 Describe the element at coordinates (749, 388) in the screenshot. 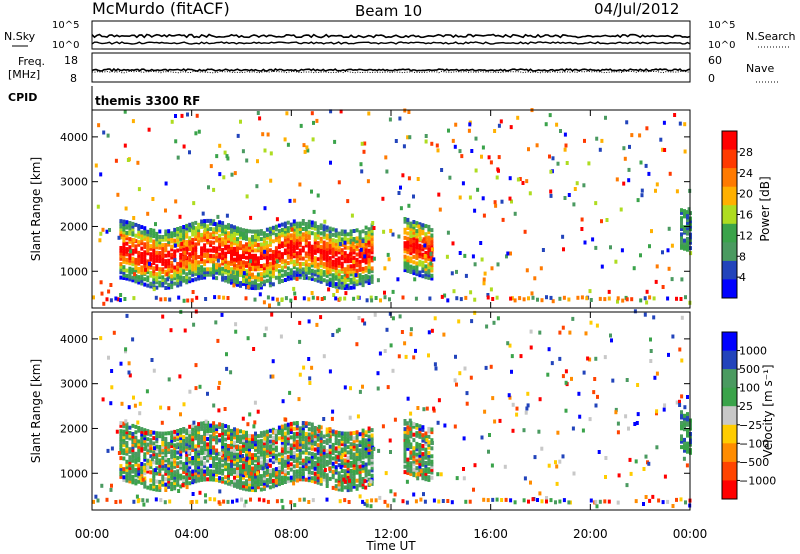

I see `colorbar-tick-label: 100` at that location.